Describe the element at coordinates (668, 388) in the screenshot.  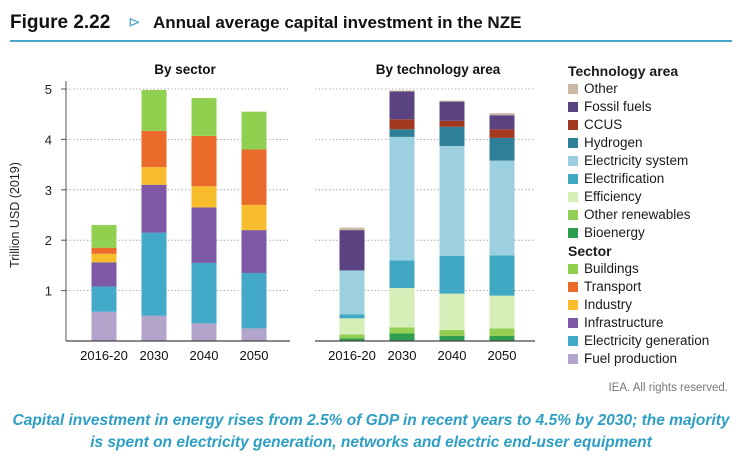
I see `rights-notice: IEA. All rights reserved.` at that location.